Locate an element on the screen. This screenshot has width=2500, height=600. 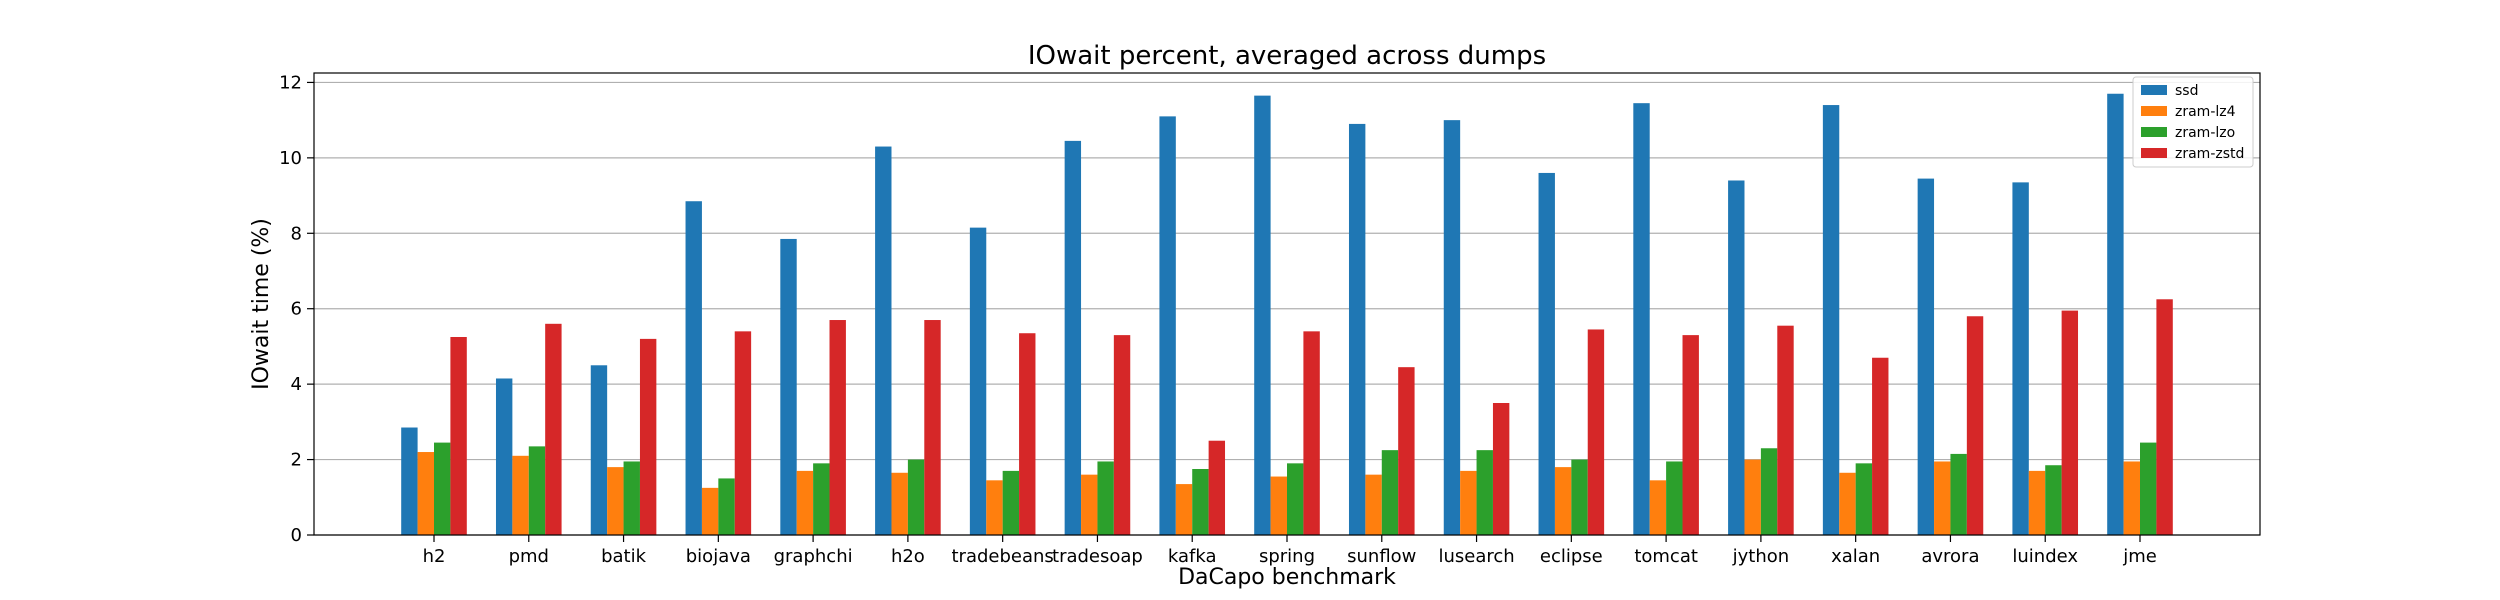
bar-zram-lz4-jme is located at coordinates (2131, 498).